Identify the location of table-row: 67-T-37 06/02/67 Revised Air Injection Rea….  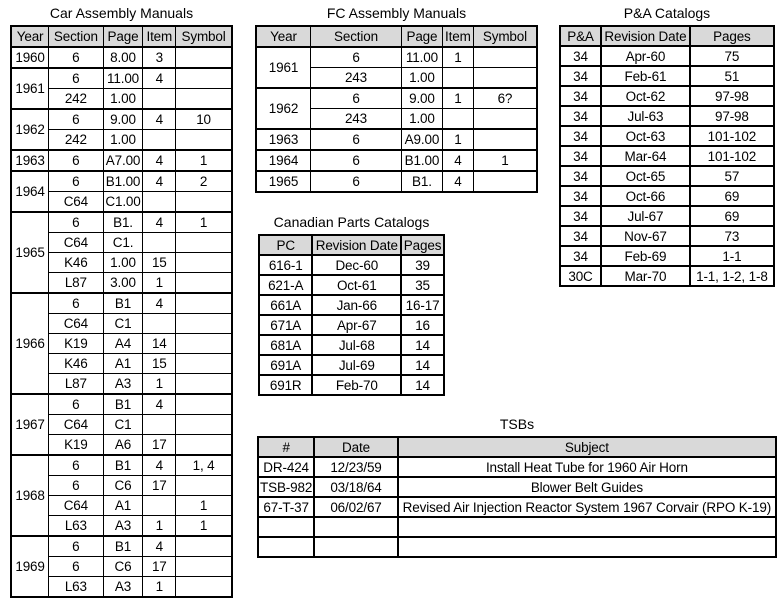
(517, 507).